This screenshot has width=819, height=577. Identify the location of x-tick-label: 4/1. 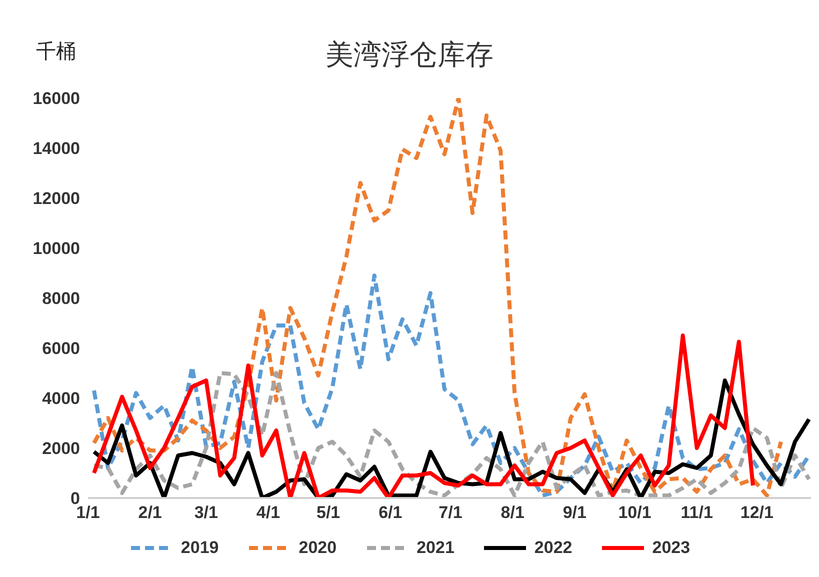
(268, 512).